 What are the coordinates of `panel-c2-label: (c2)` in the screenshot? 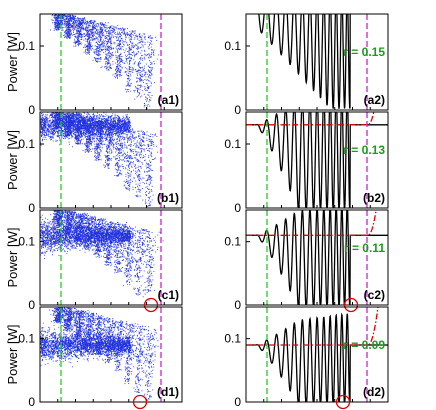 It's located at (374, 295).